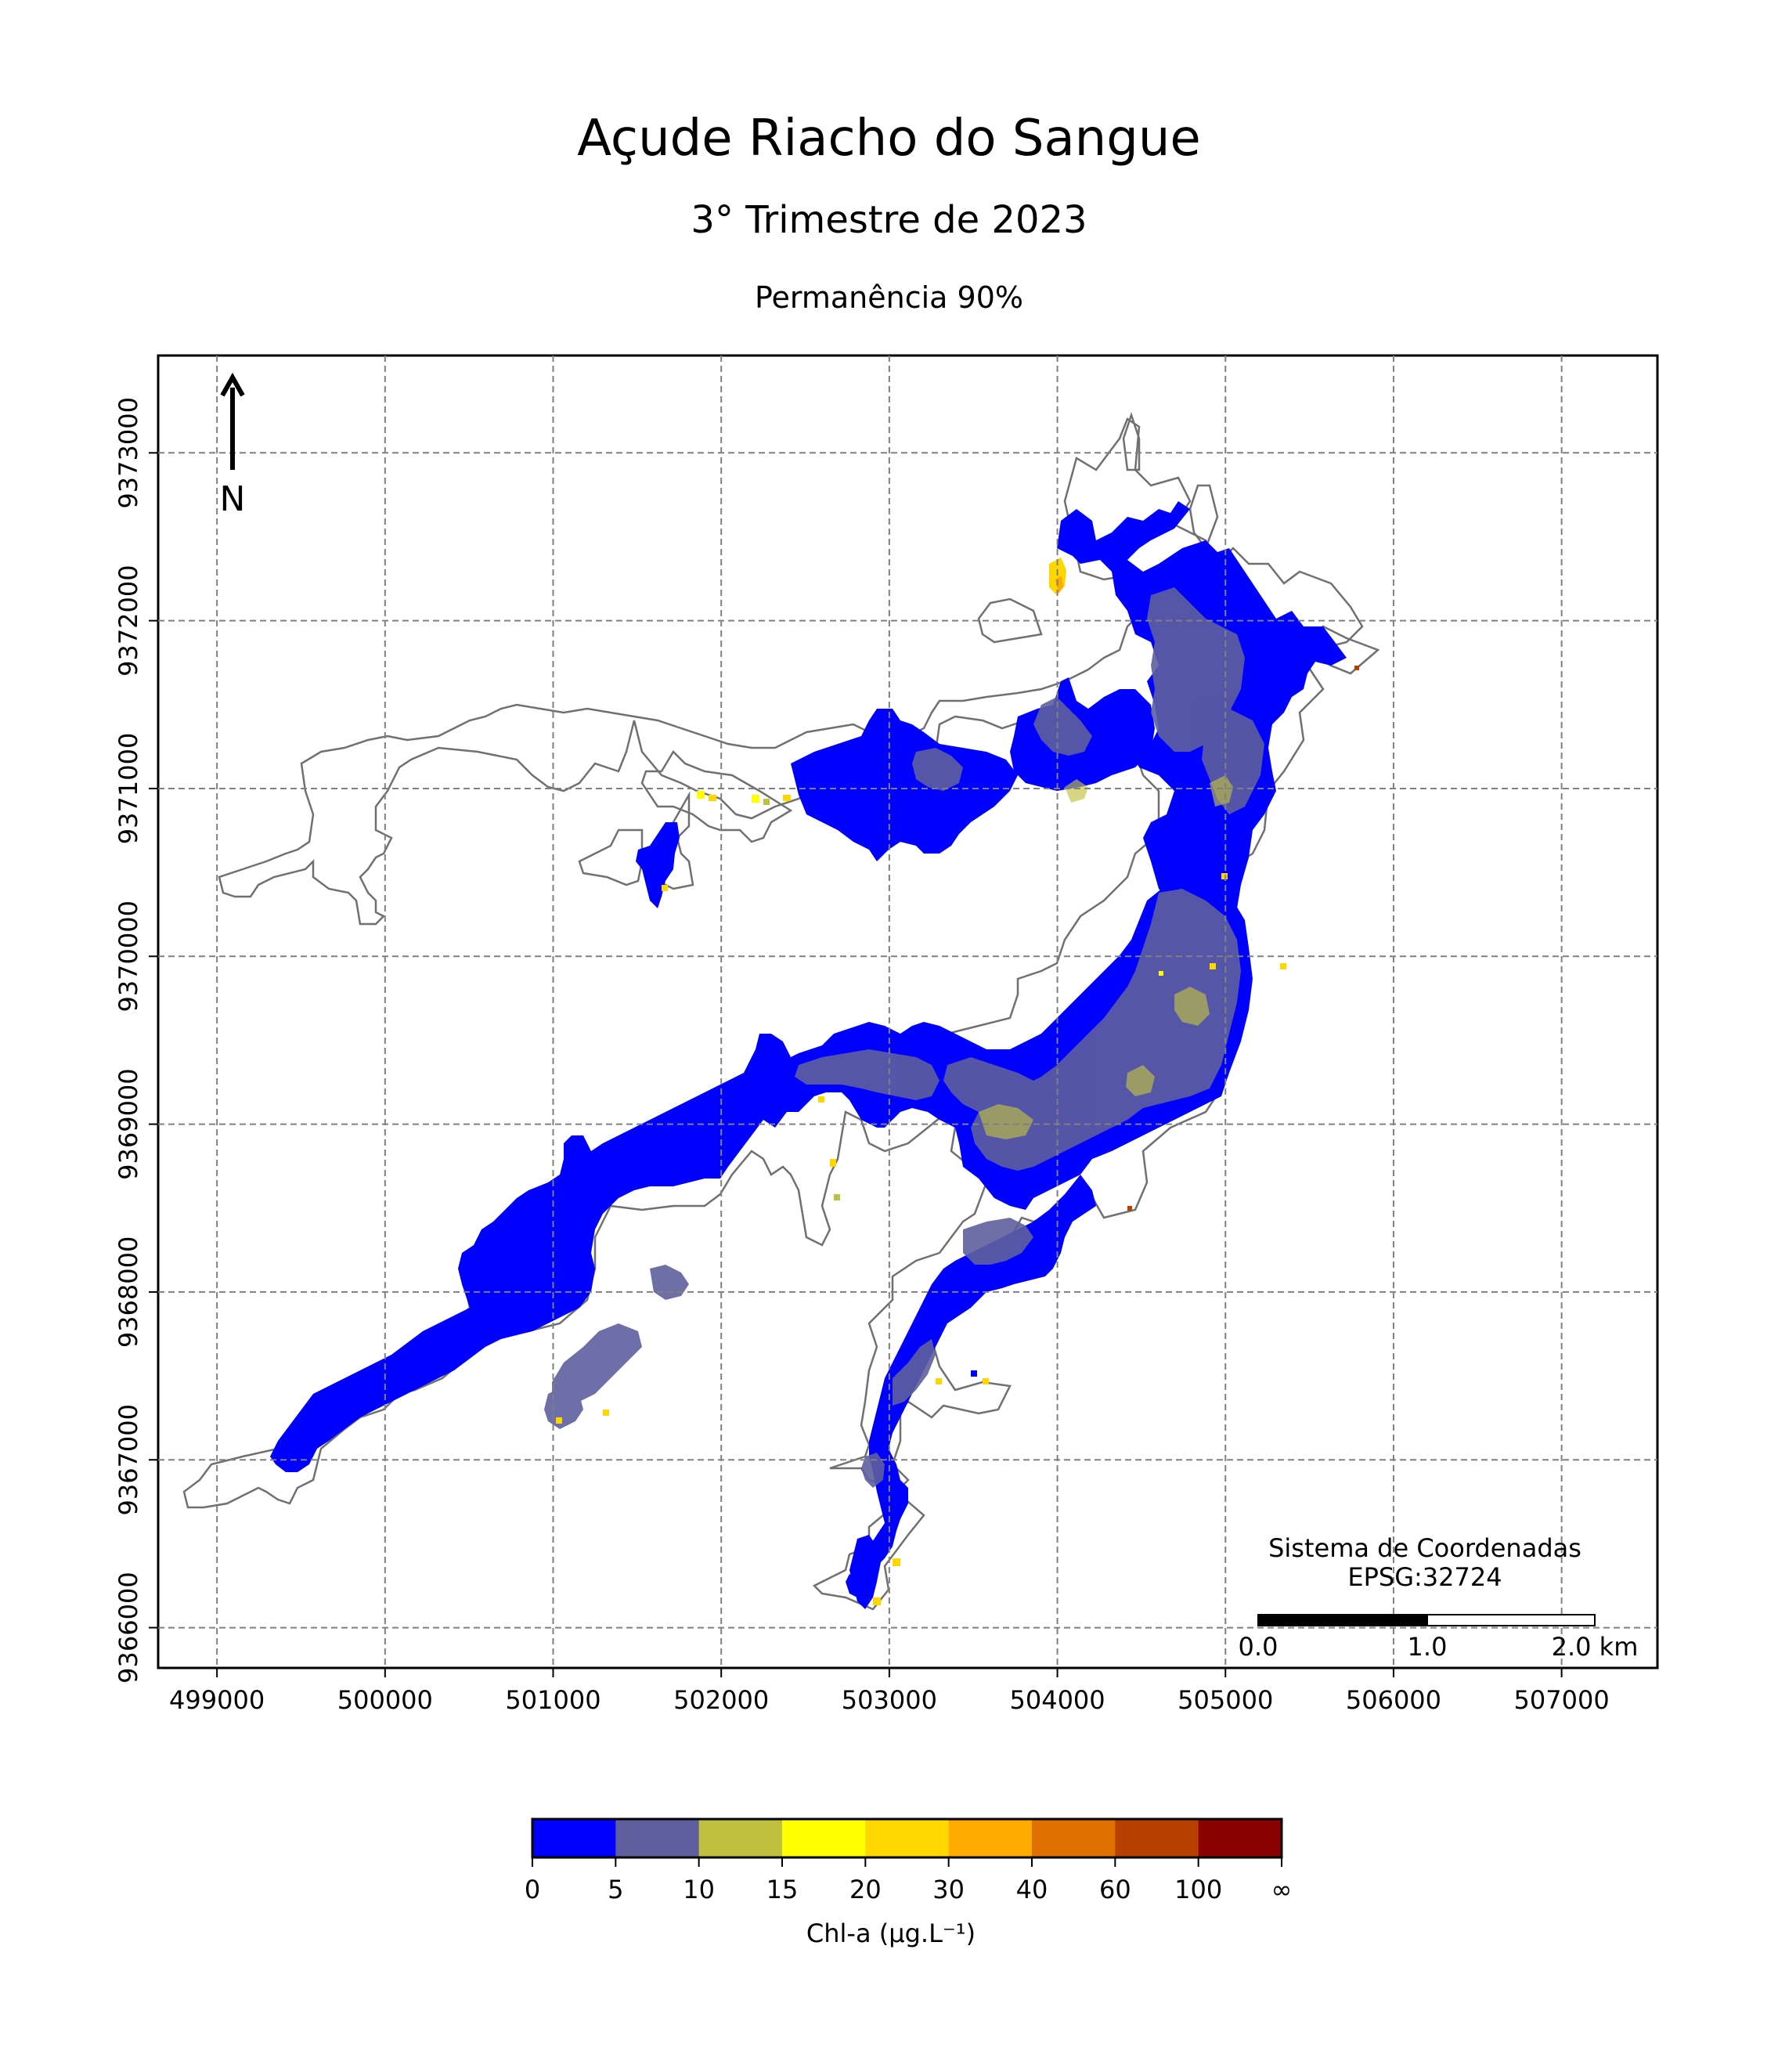  What do you see at coordinates (385, 1700) in the screenshot?
I see `x-tick-label: 500000` at bounding box center [385, 1700].